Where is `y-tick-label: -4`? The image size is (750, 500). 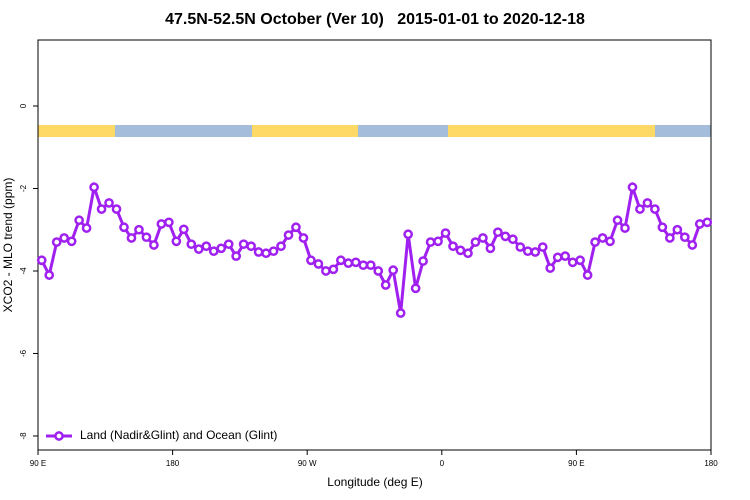
y-tick-label: -4 is located at coordinates (23, 271).